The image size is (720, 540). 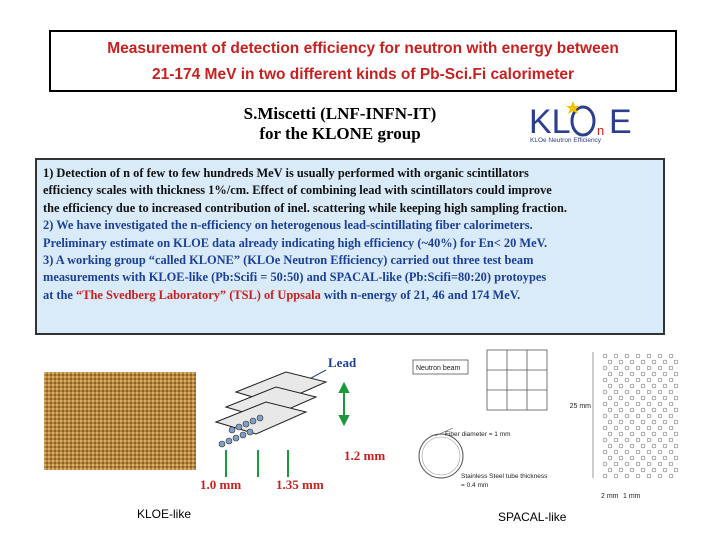 I want to click on label-25mm: 25 mm, so click(x=581, y=406).